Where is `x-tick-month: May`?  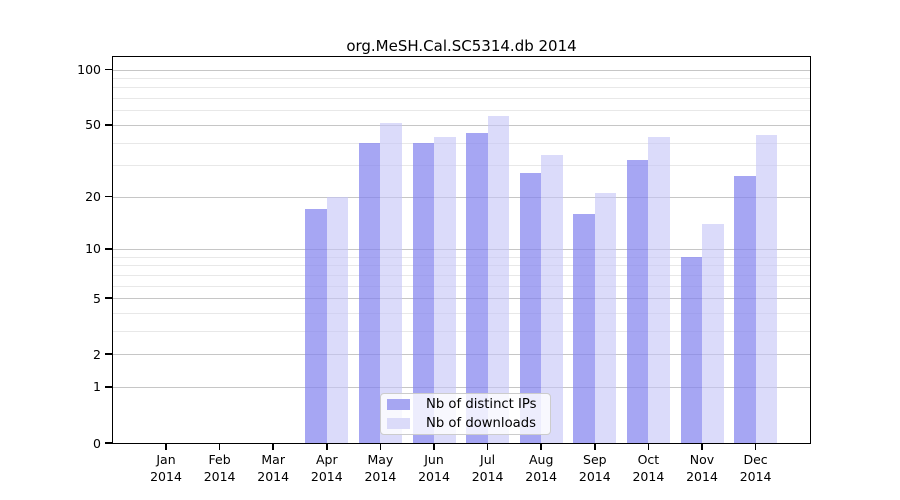 x-tick-month: May is located at coordinates (380, 459).